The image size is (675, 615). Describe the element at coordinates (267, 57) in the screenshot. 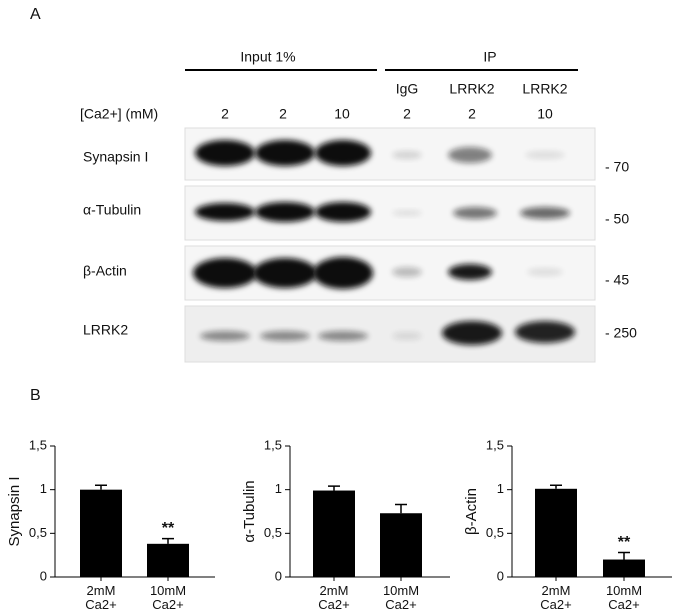

I see `group-label: Input 1%` at that location.